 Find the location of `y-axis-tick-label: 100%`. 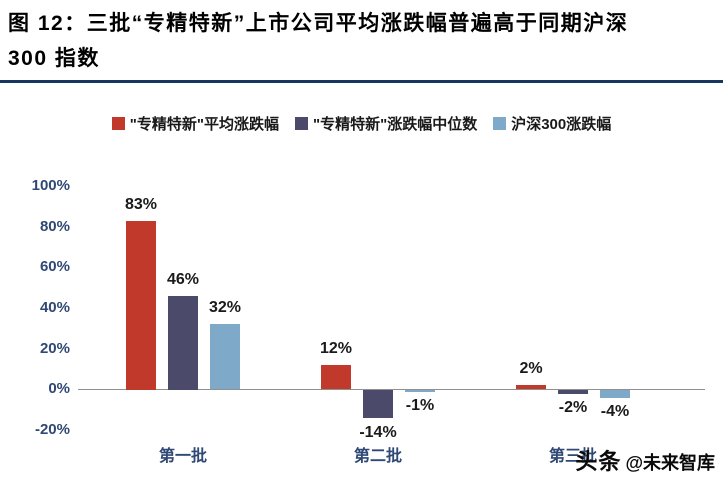

y-axis-tick-label: 100% is located at coordinates (50, 185).